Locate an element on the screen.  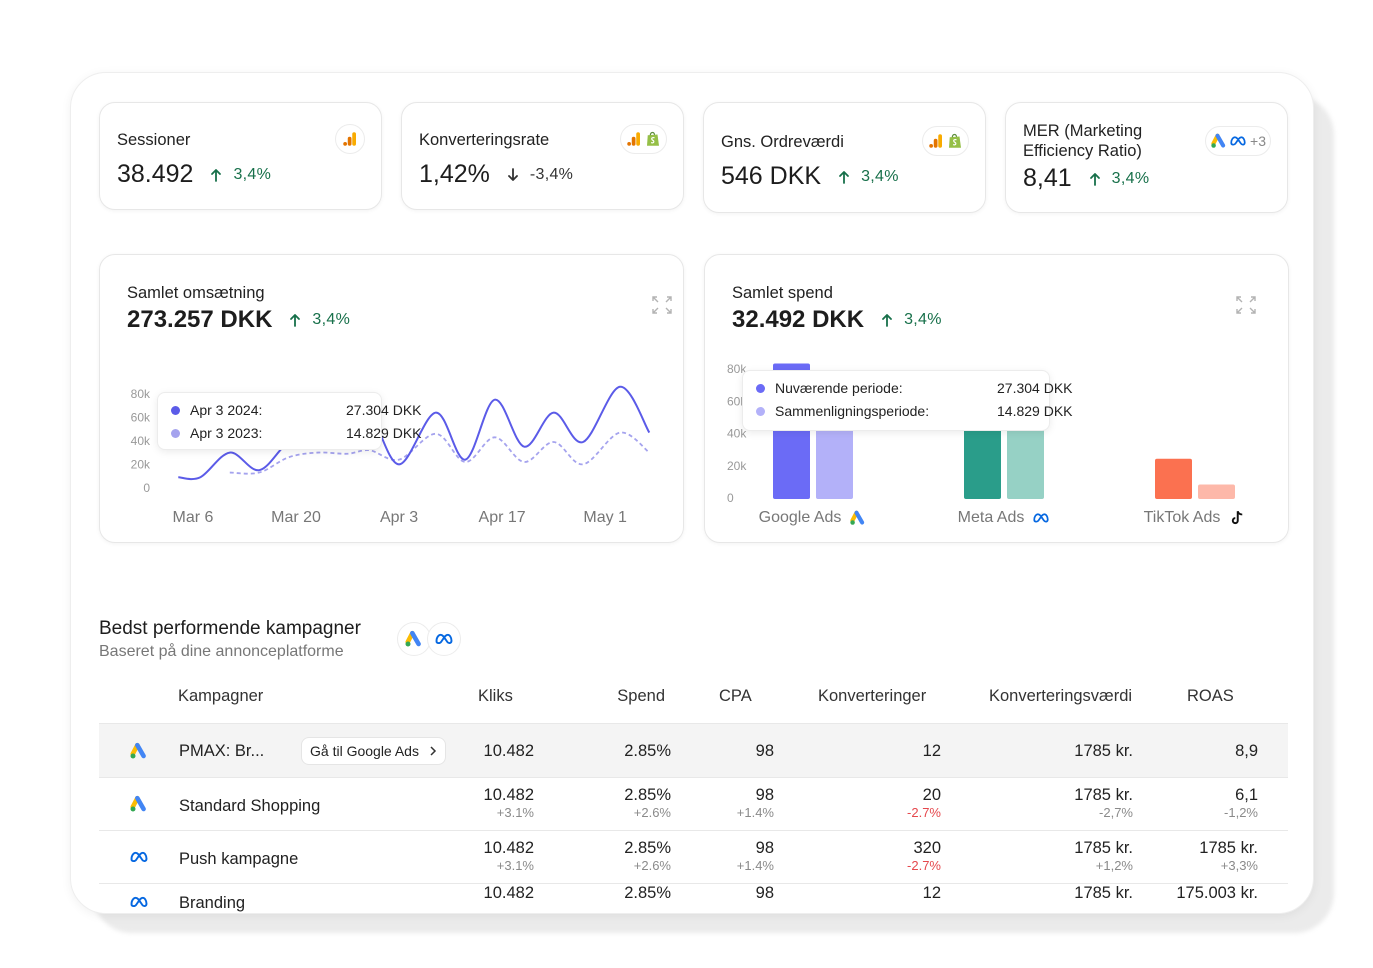
change: -3,4% is located at coordinates (551, 174).